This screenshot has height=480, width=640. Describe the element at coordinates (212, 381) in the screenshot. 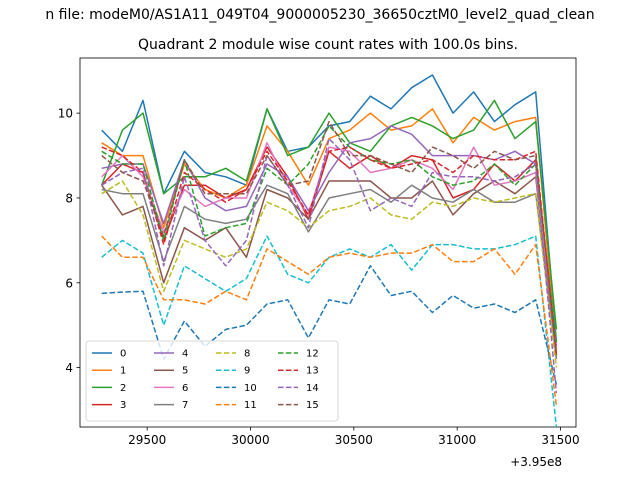

I see `legend-box` at that location.